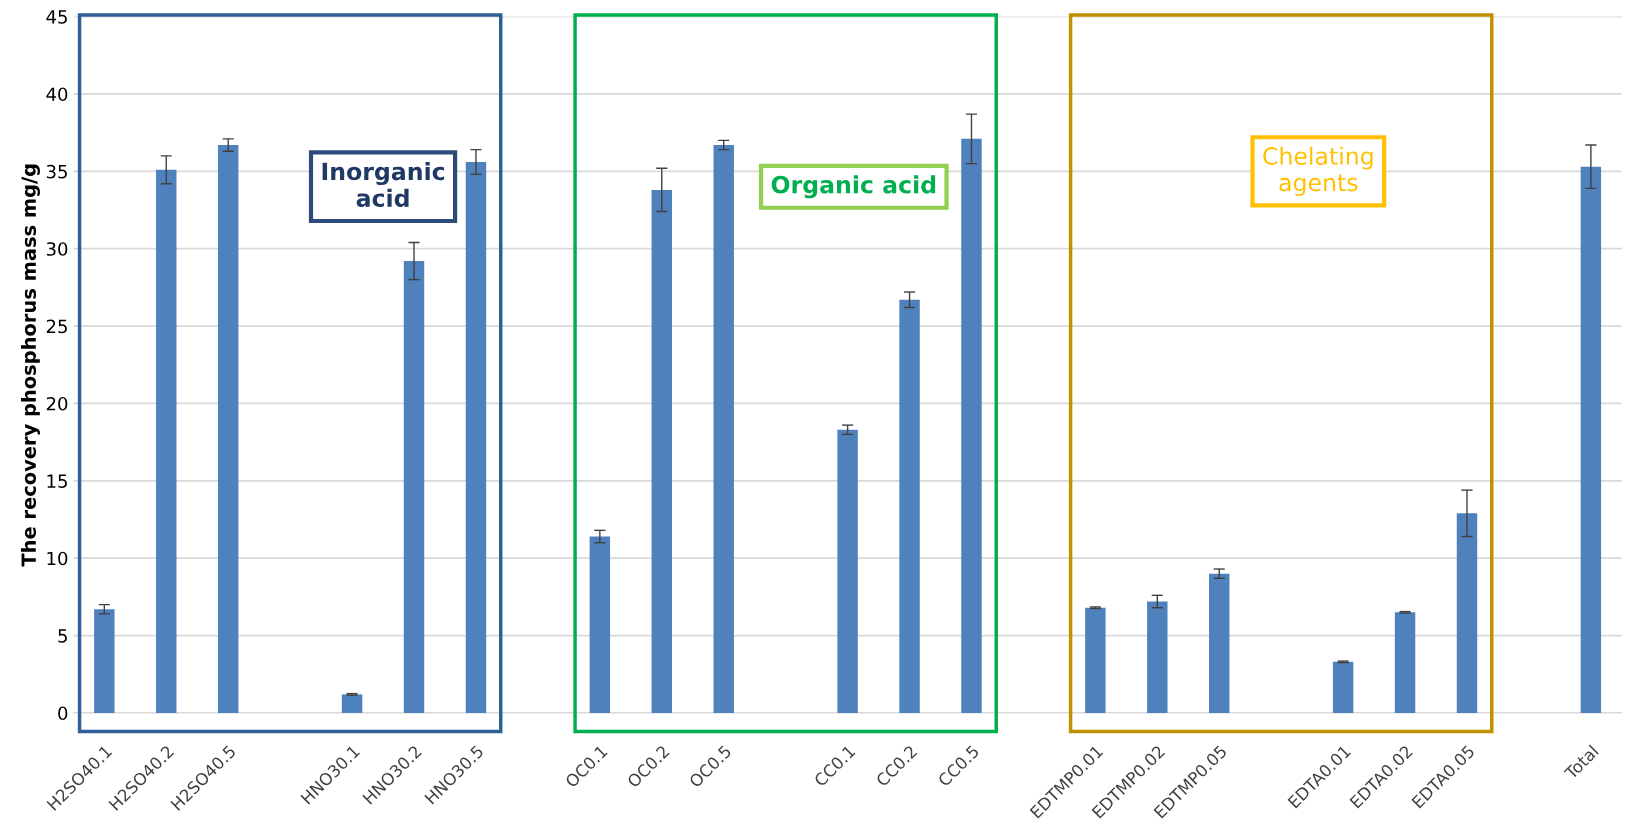 Image resolution: width=1630 pixels, height=829 pixels. What do you see at coordinates (383, 184) in the screenshot?
I see `annotation: Inorganic acid` at bounding box center [383, 184].